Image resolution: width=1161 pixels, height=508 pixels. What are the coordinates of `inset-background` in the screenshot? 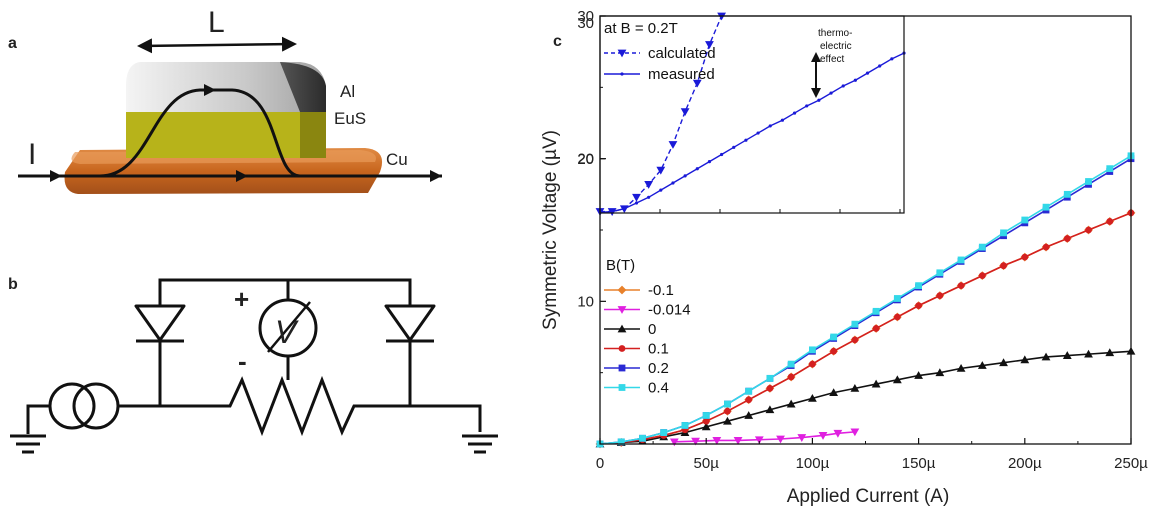 It's located at (752, 114).